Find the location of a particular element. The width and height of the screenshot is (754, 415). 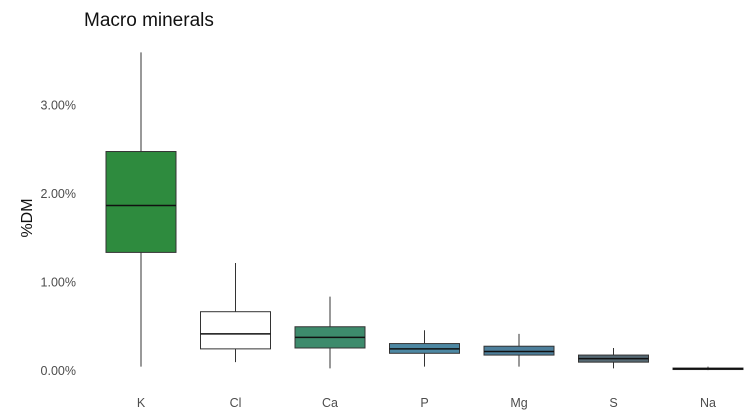

y-tick-label: 1.00% is located at coordinates (58, 283).